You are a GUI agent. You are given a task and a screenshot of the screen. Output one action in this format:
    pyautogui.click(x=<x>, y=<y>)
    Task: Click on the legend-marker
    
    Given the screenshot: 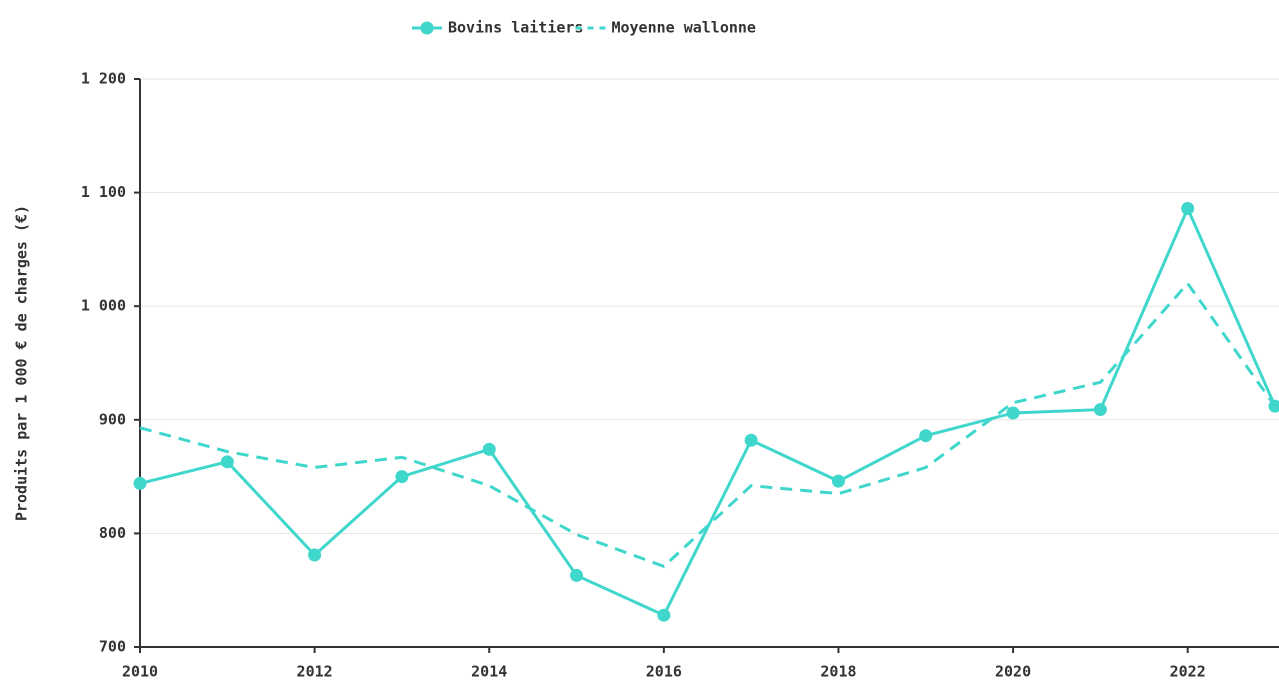 What is the action you would take?
    pyautogui.click(x=427, y=28)
    